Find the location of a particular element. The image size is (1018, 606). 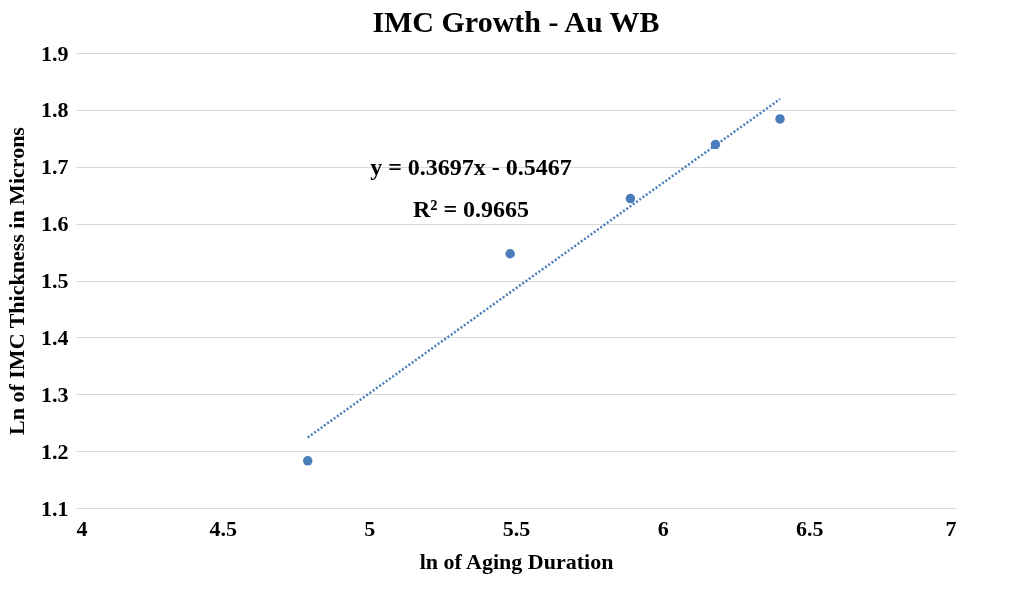

x-tick-label: 5 is located at coordinates (370, 528).